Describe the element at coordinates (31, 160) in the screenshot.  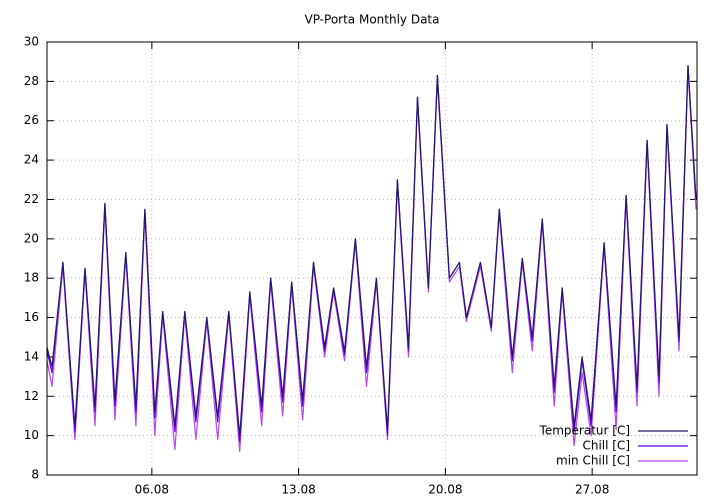
I see `y-tick-label: 24` at that location.